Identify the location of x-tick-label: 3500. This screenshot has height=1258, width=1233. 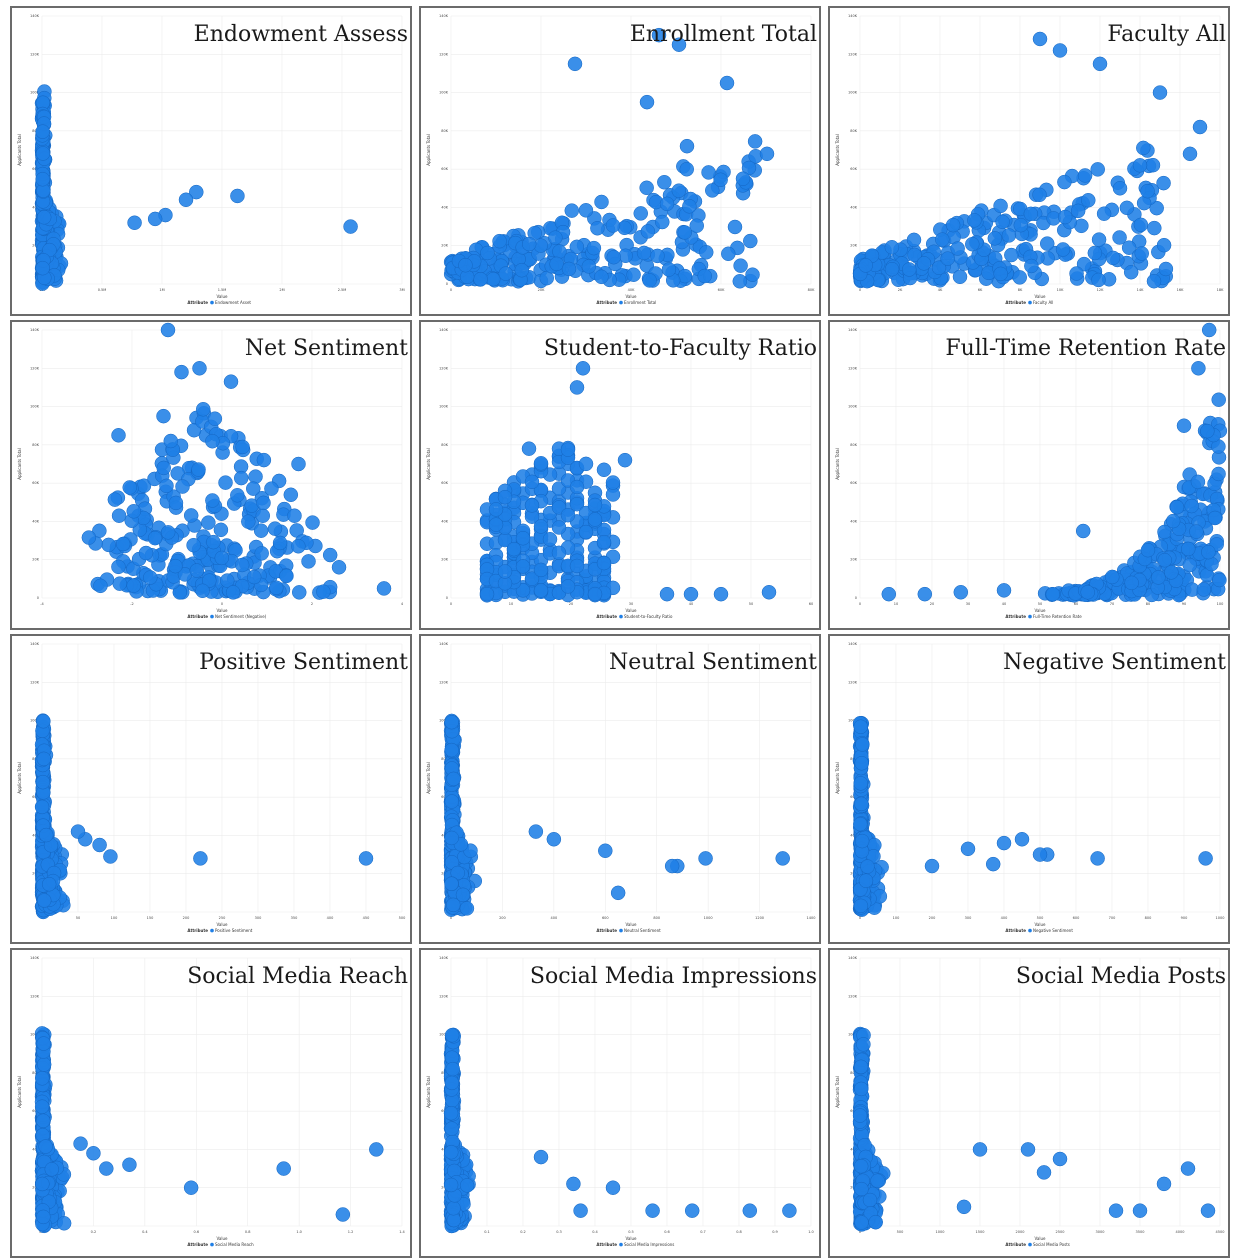
(1140, 1232).